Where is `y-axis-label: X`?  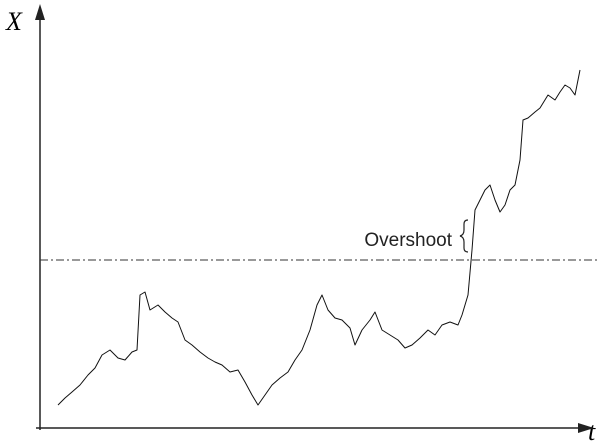
y-axis-label: X is located at coordinates (14, 21).